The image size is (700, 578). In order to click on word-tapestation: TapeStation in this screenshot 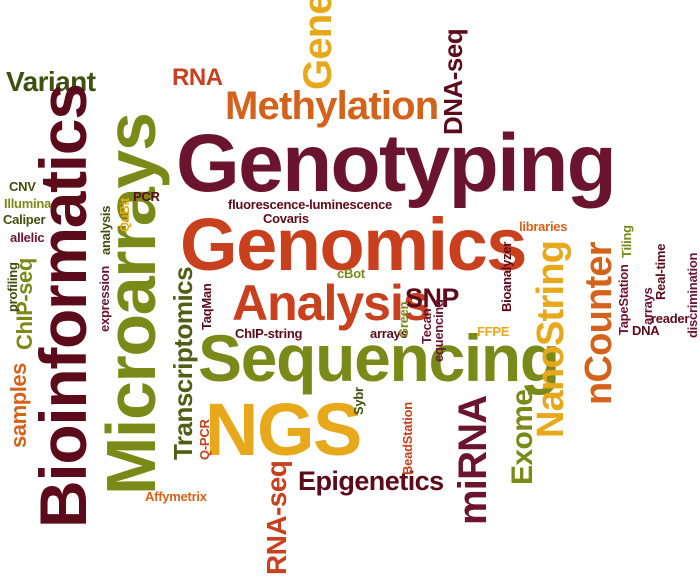, I will do `click(623, 299)`.